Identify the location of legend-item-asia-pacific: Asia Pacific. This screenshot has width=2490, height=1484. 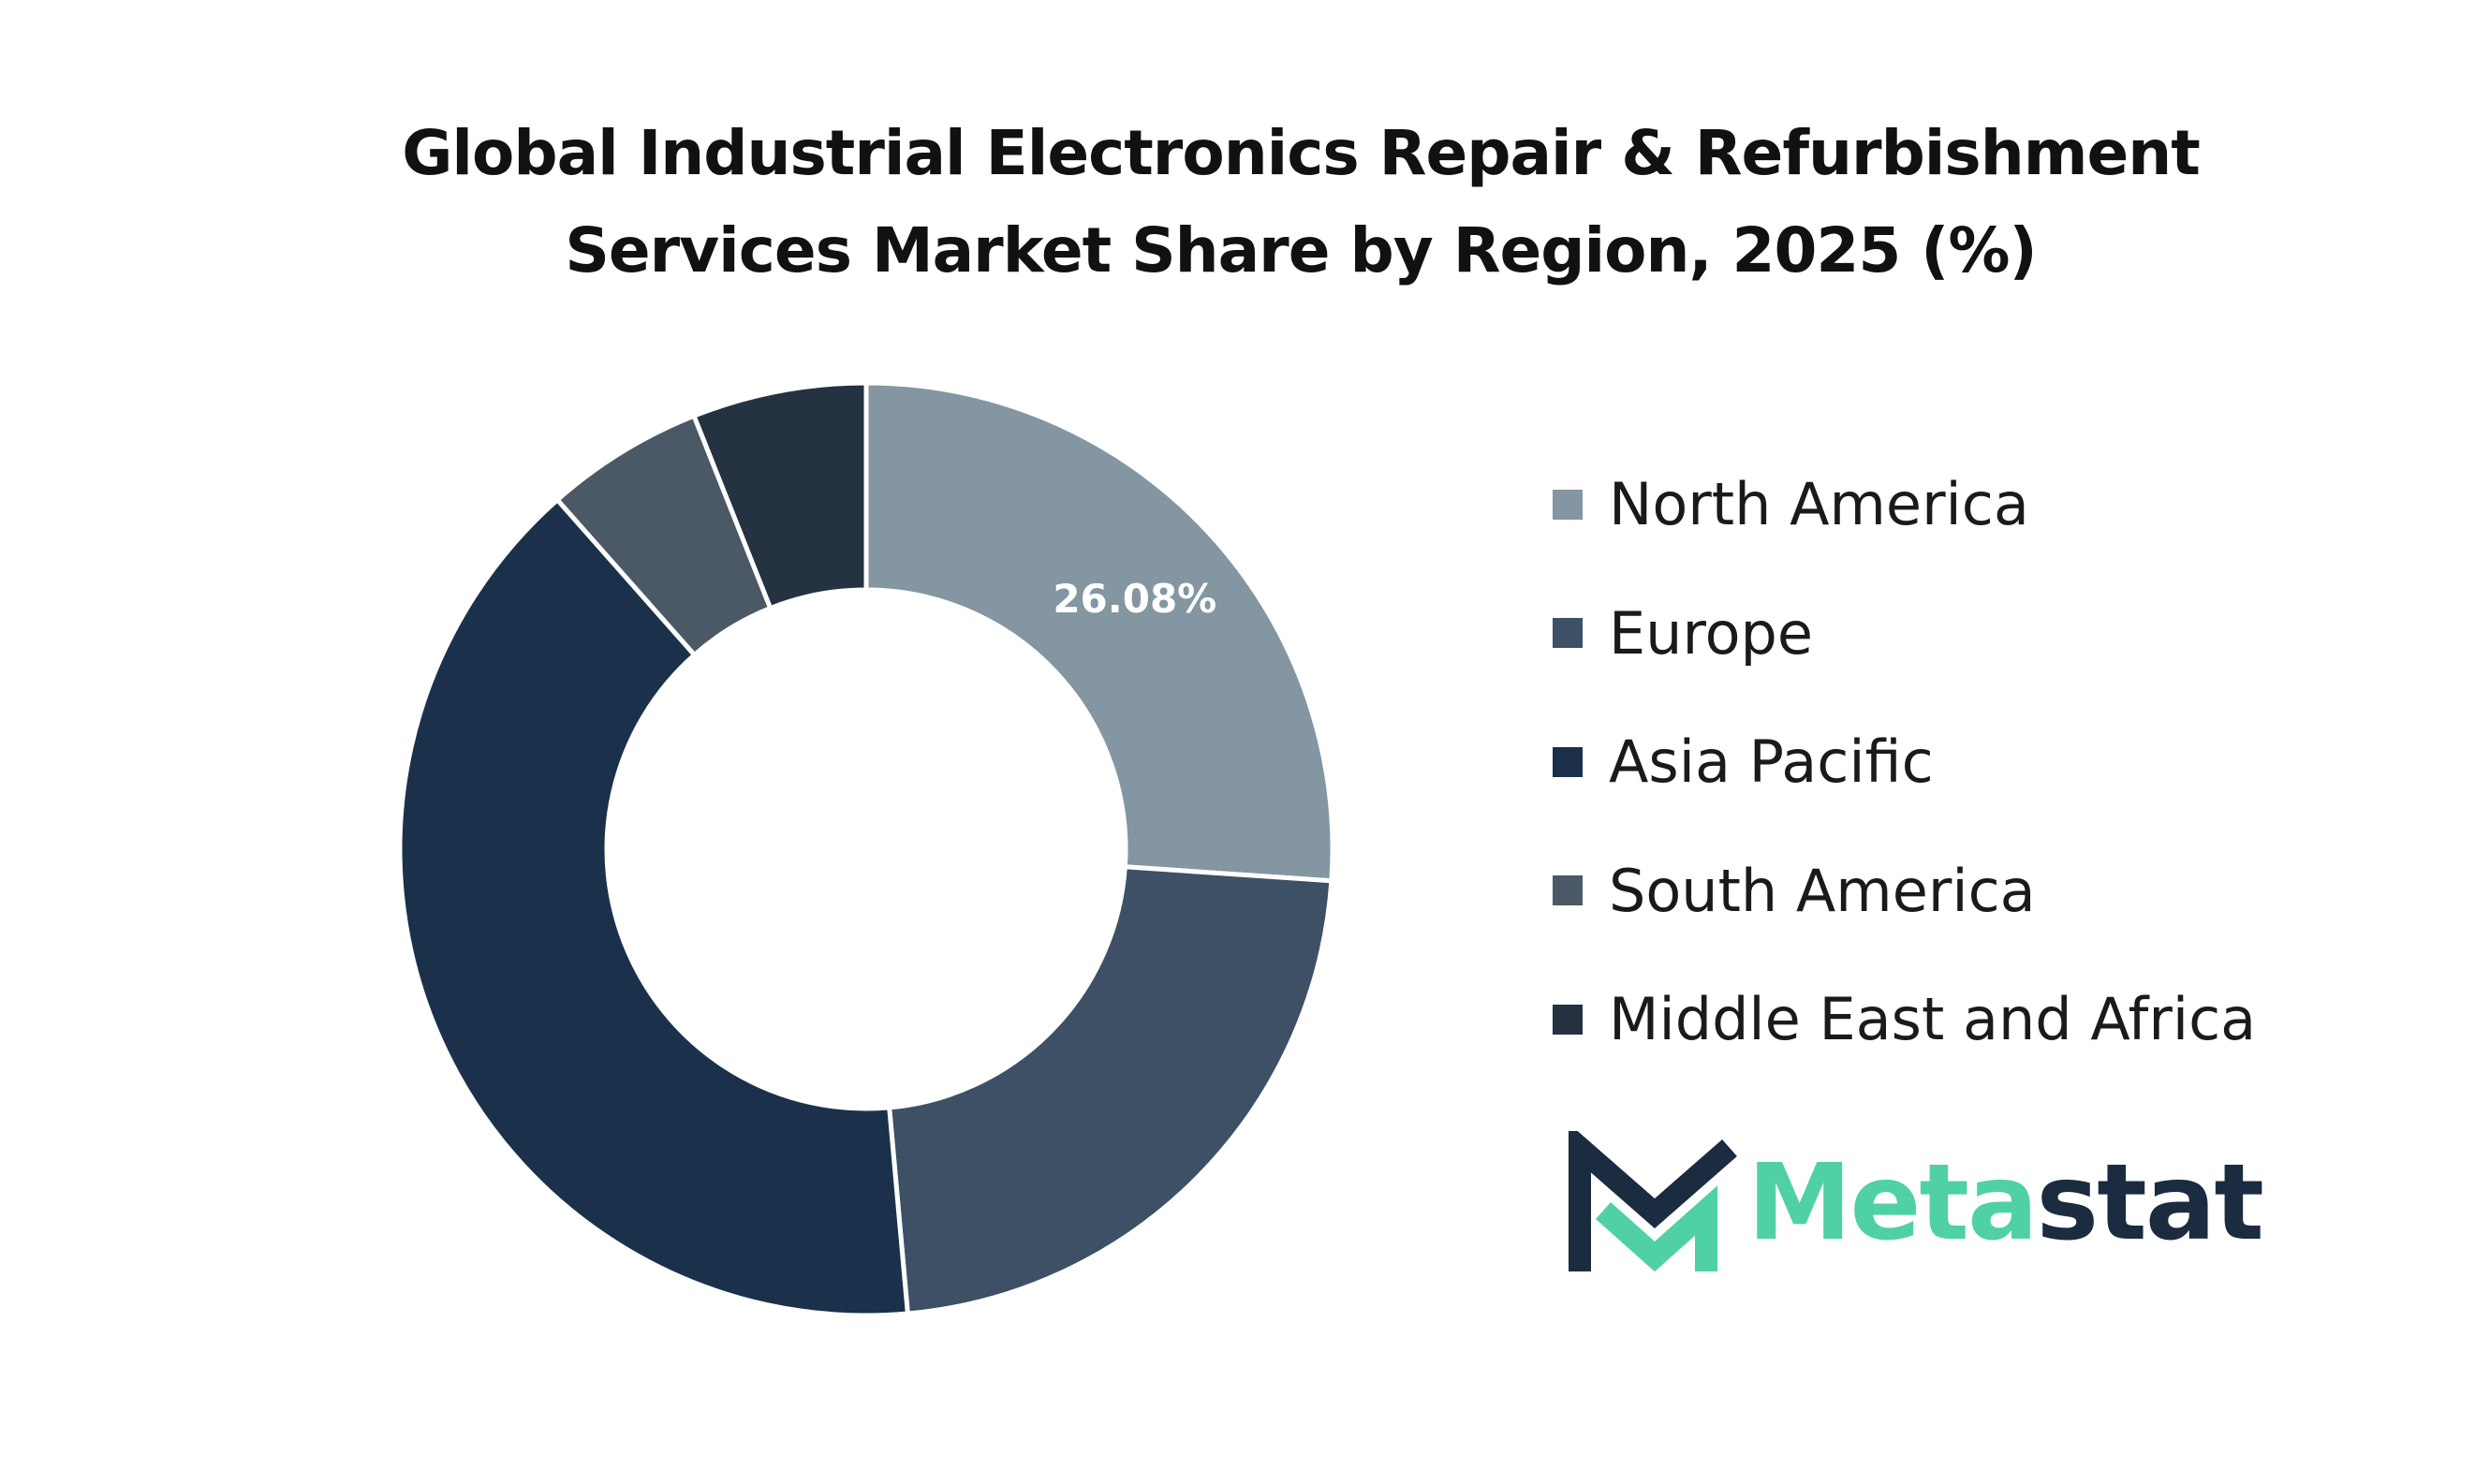
(1904, 762).